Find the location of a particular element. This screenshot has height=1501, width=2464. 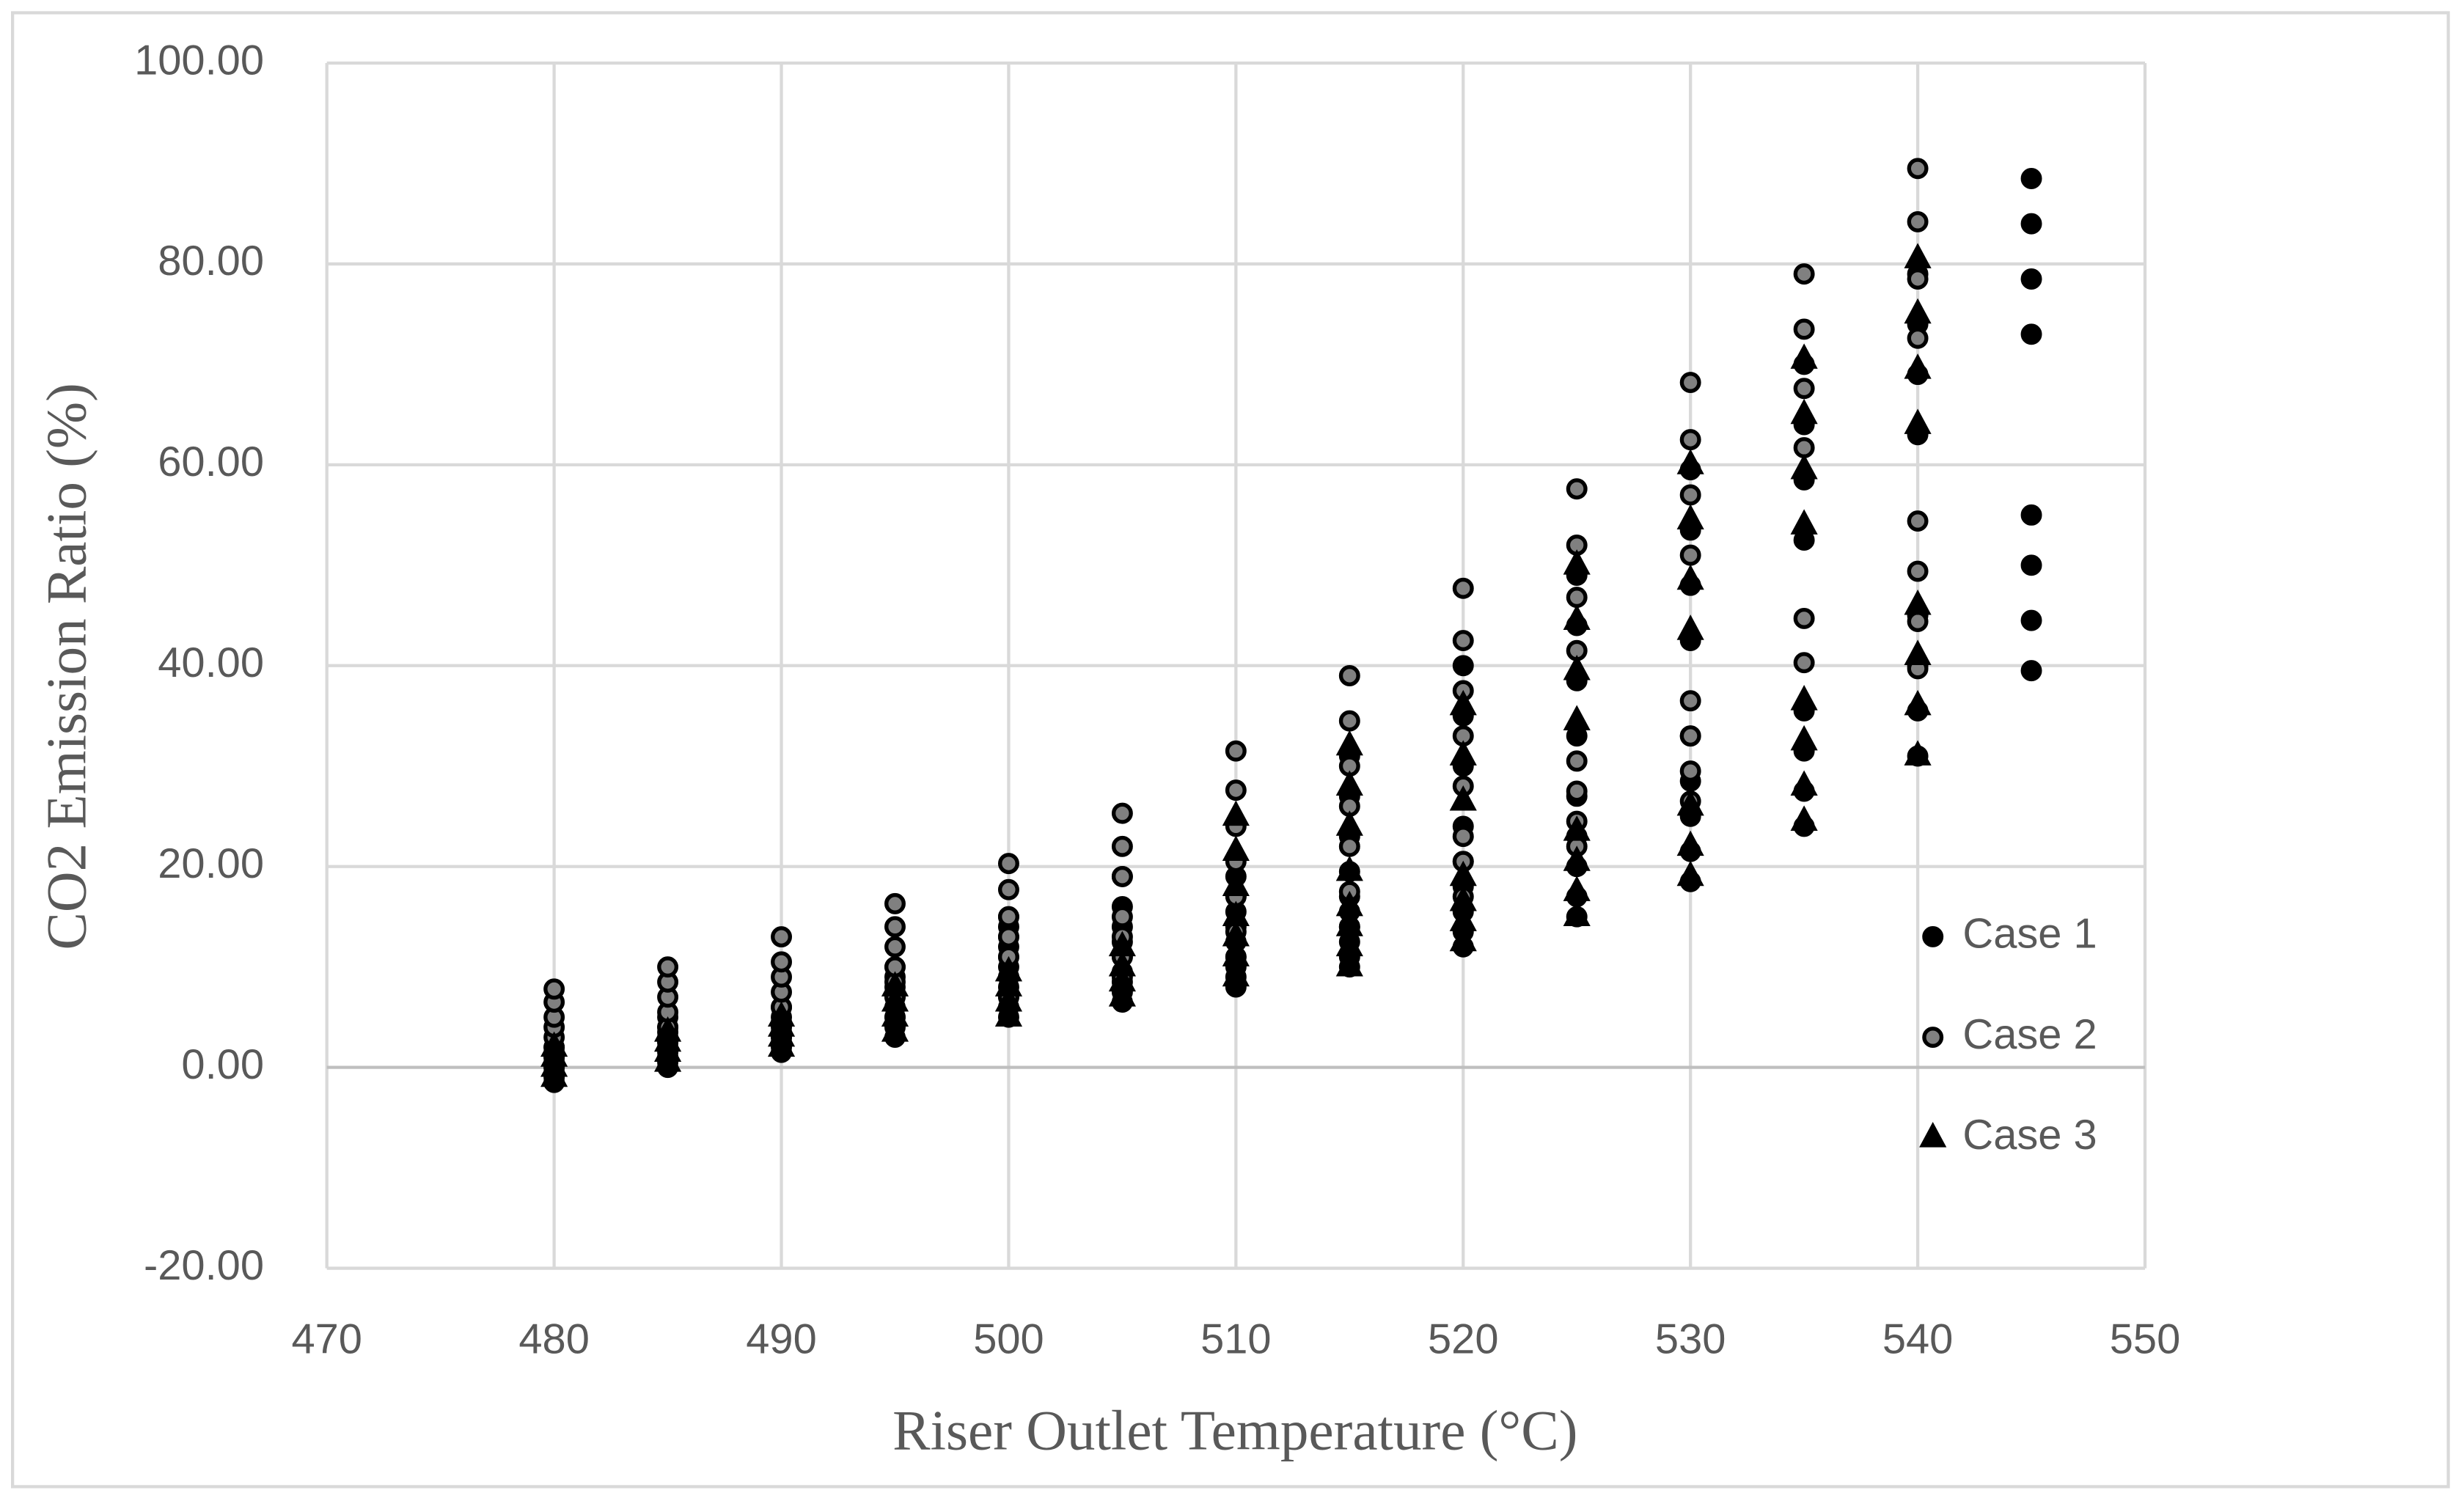

y-tick-label: 100.00 is located at coordinates (199, 60).